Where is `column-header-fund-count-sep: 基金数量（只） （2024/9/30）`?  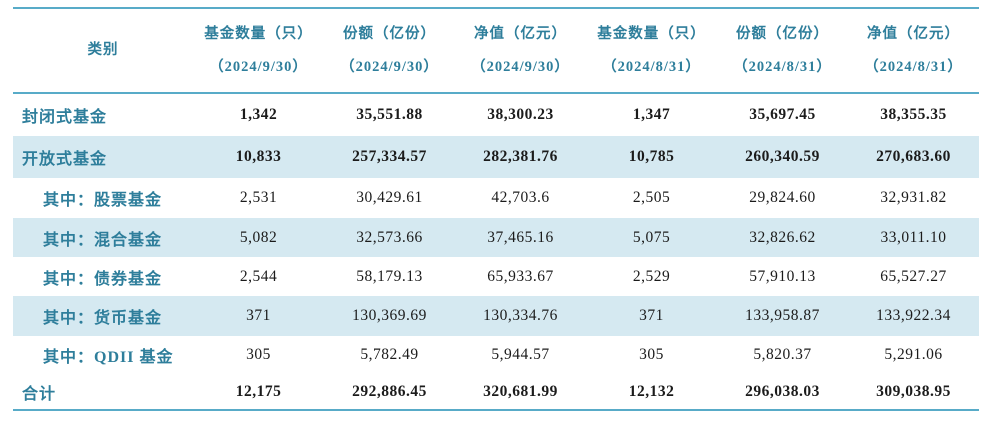
column-header-fund-count-sep: 基金数量（只） （2024/9/30） is located at coordinates (258, 50).